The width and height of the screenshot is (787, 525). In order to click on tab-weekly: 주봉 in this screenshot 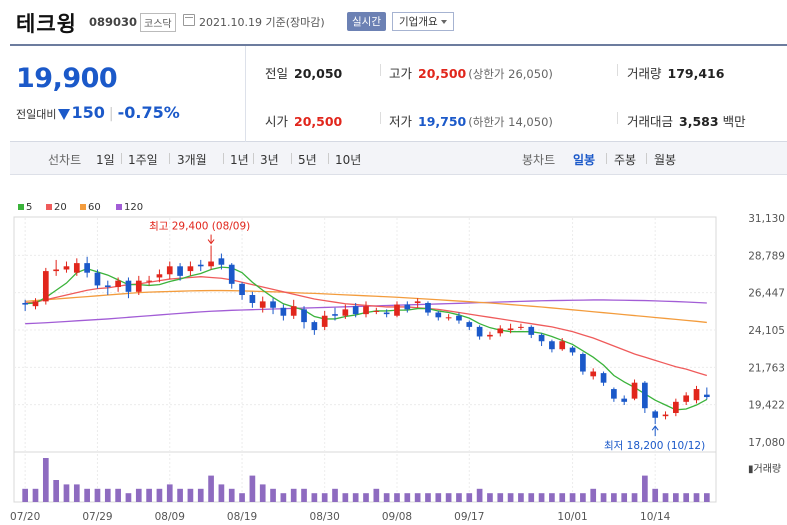, I will do `click(625, 160)`.